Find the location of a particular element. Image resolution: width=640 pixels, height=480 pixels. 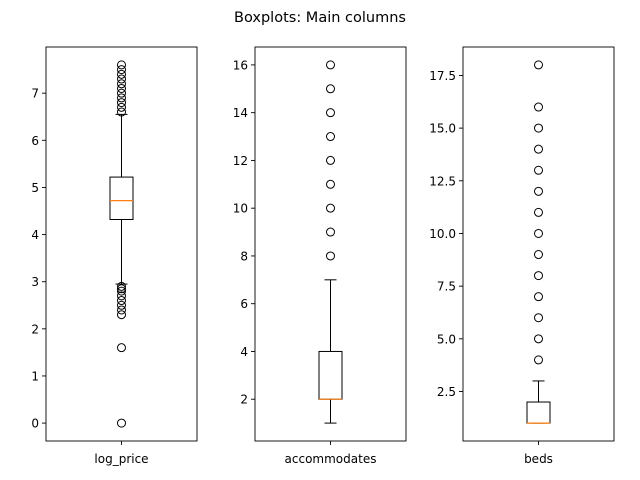

y-tick-label: 1 is located at coordinates (35, 376).